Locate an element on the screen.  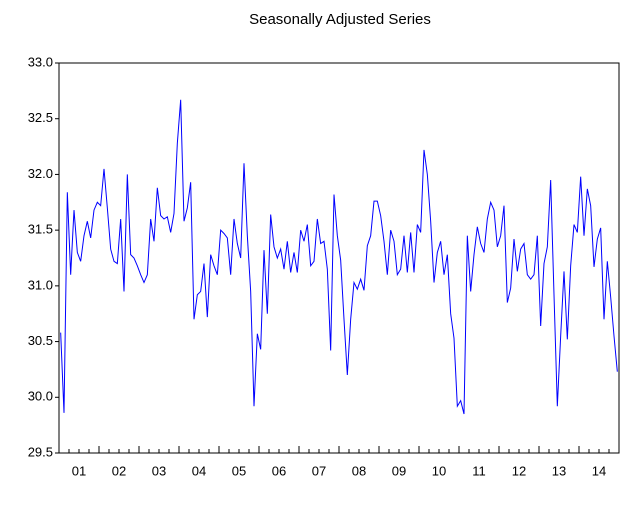
x-tick-label: 11 is located at coordinates (479, 470).